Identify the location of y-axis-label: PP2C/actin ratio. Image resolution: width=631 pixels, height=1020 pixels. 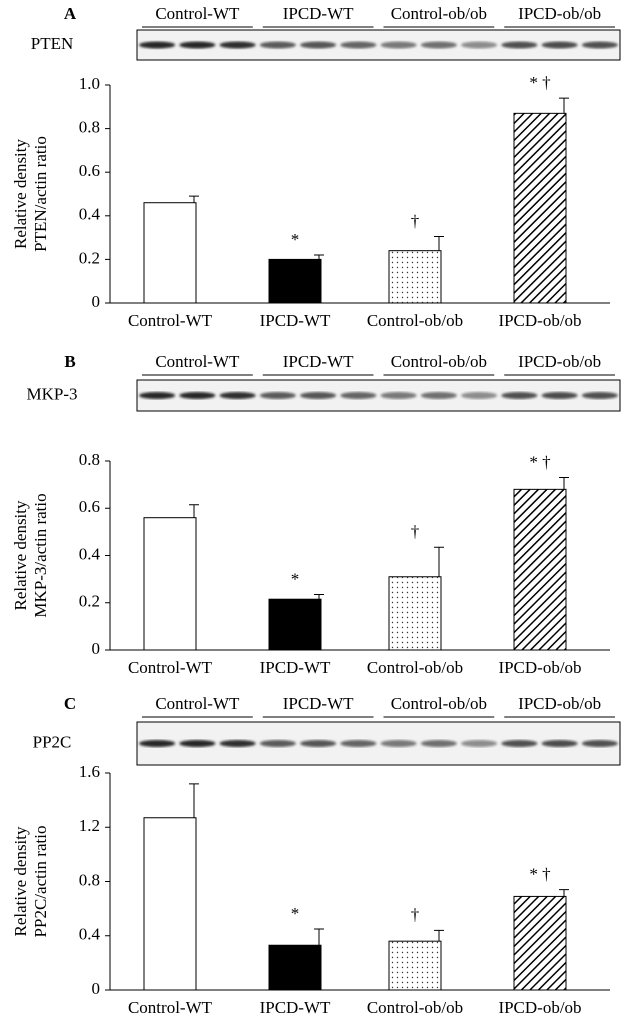
(40, 882).